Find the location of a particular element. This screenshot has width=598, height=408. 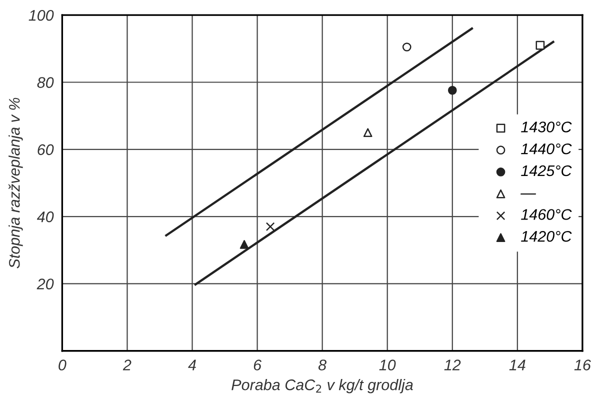

x-axis-title: Poraba CaC$_{2}$ v kg/t grodlja is located at coordinates (322, 386).